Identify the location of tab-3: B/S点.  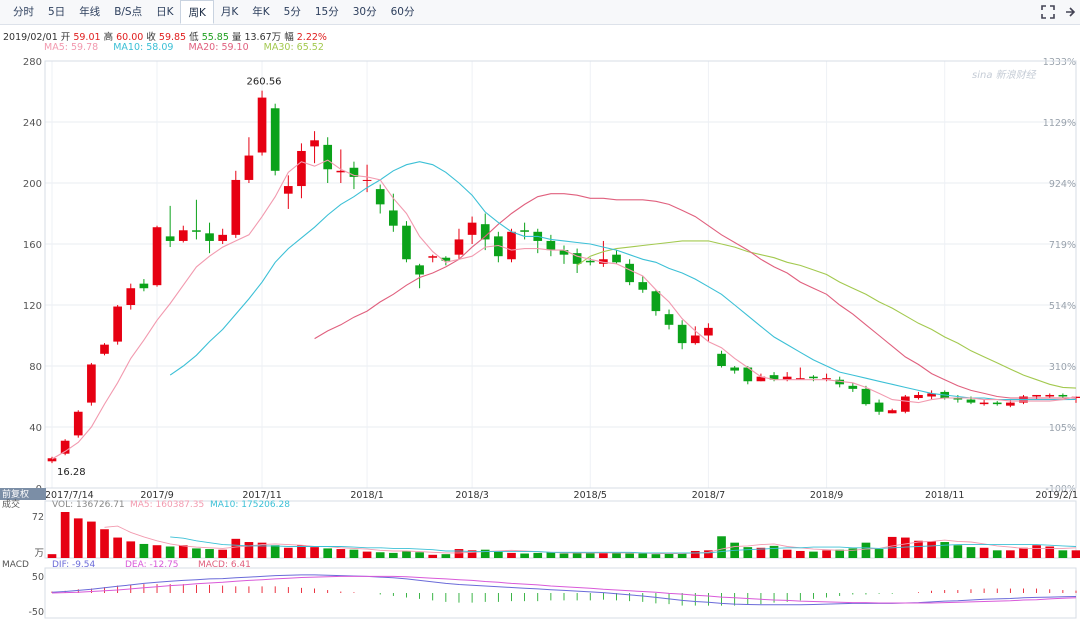
(128, 12).